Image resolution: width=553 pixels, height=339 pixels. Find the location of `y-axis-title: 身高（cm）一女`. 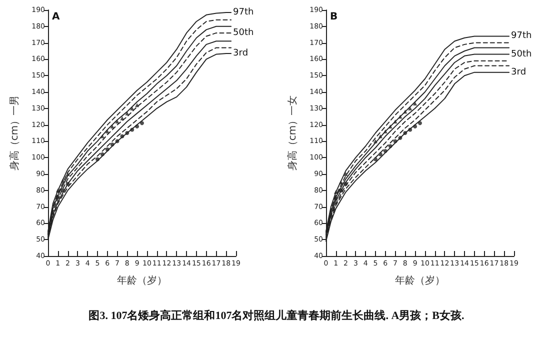

y-axis-title: 身高（cm）一女 is located at coordinates (292, 133).